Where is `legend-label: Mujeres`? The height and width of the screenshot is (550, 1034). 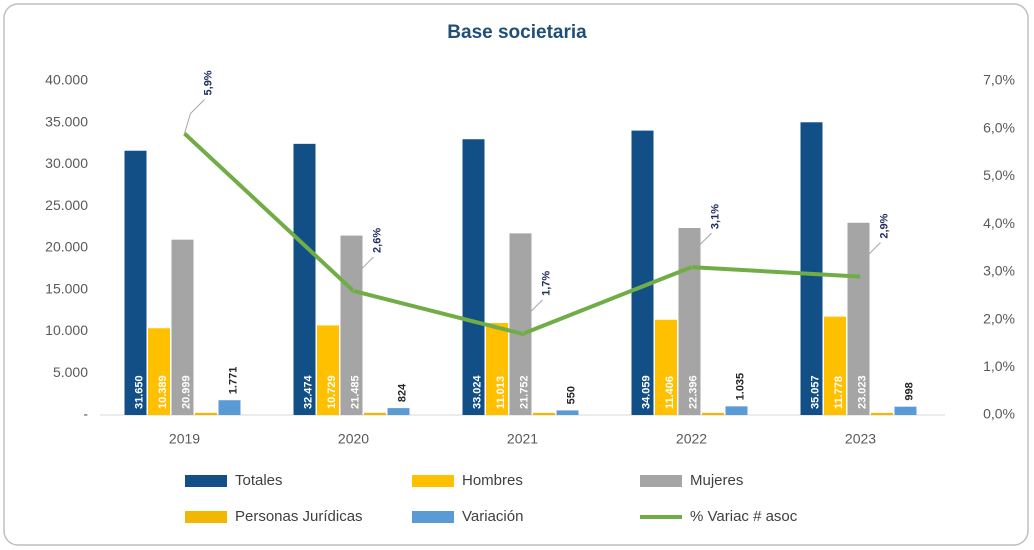 legend-label: Mujeres is located at coordinates (716, 480).